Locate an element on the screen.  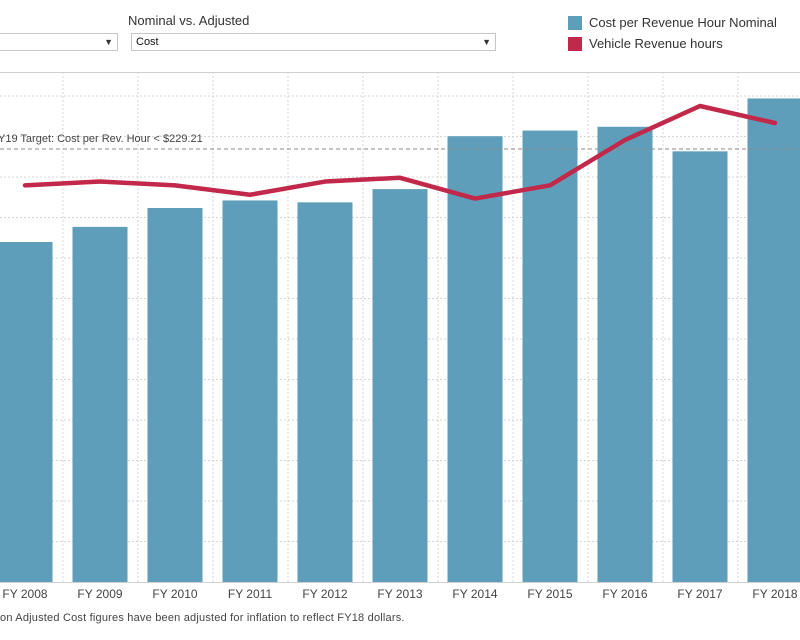
bar-fy-2018 is located at coordinates (773, 340).